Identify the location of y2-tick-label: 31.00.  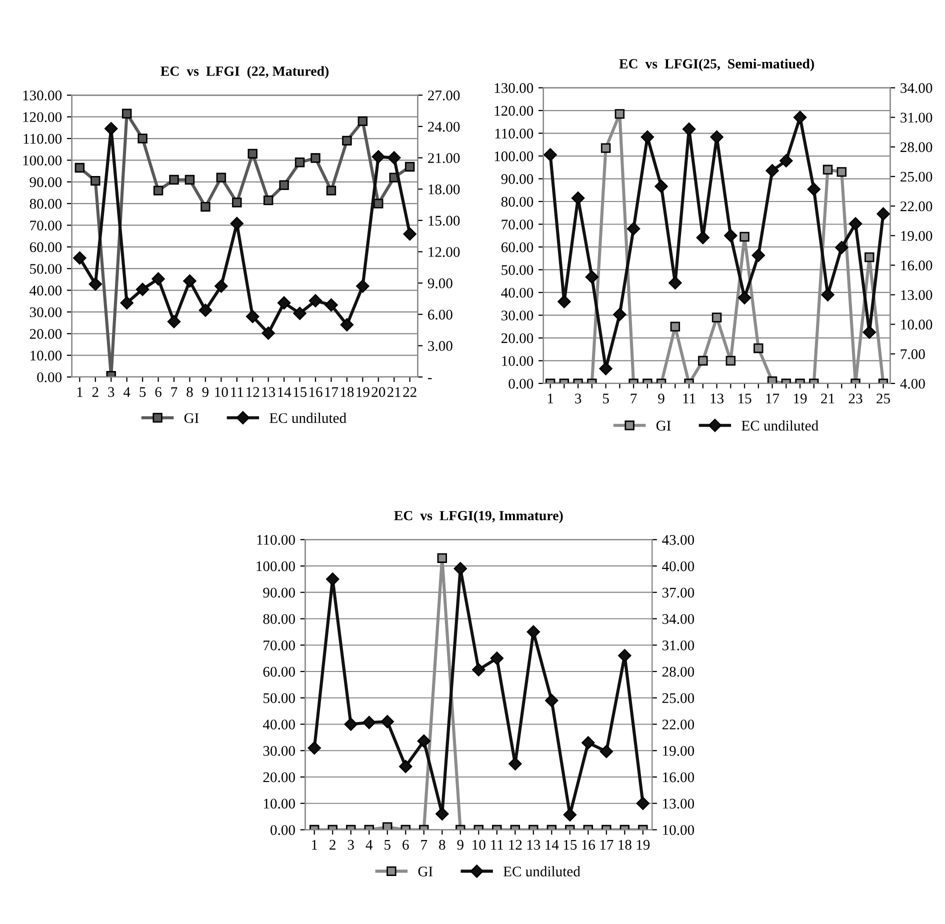
(916, 117).